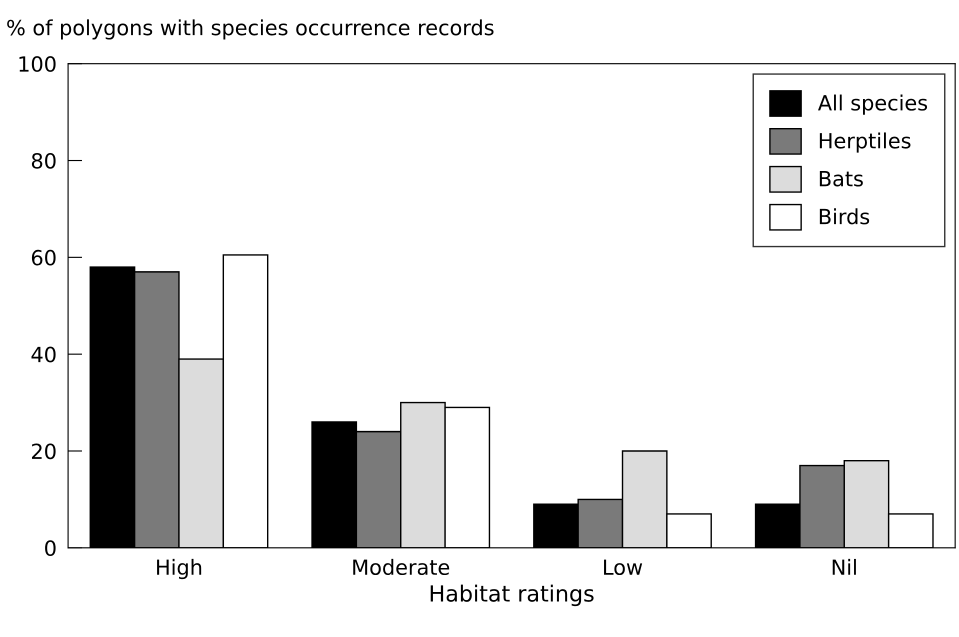 Image resolution: width=959 pixels, height=637 pixels. I want to click on x-axis-title: Habitat ratings, so click(512, 595).